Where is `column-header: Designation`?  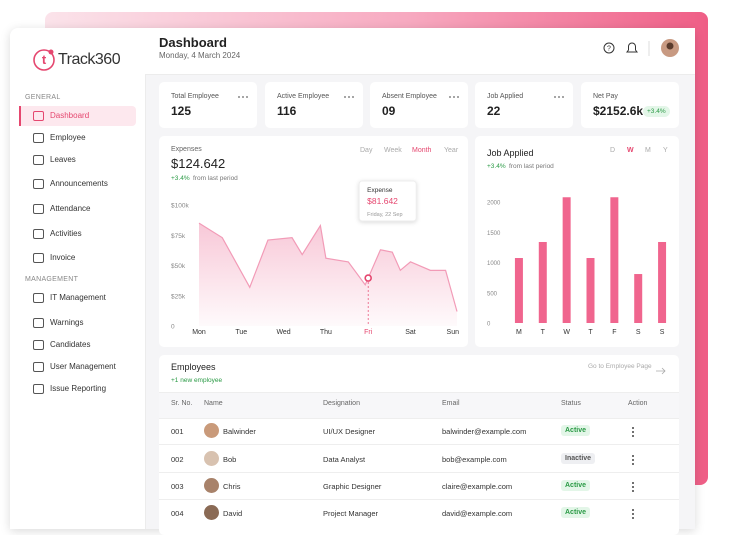 column-header: Designation is located at coordinates (341, 403).